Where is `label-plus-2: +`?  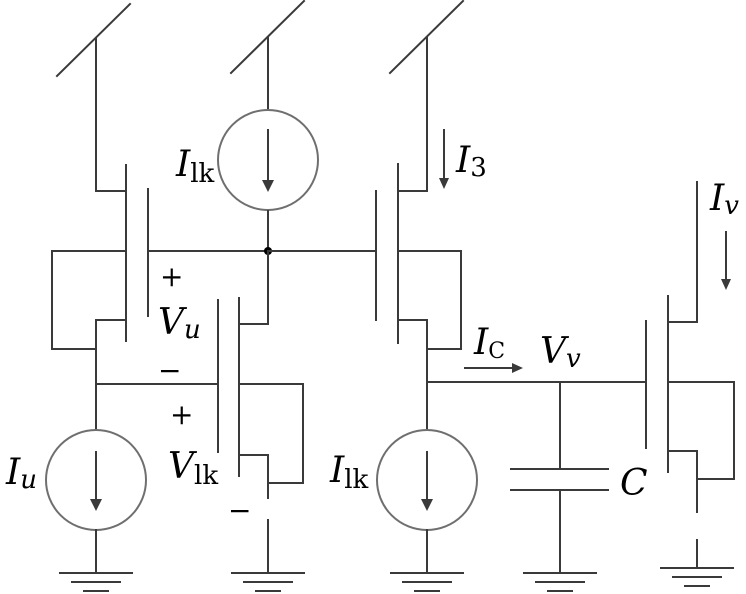
label-plus-2: + is located at coordinates (181, 414).